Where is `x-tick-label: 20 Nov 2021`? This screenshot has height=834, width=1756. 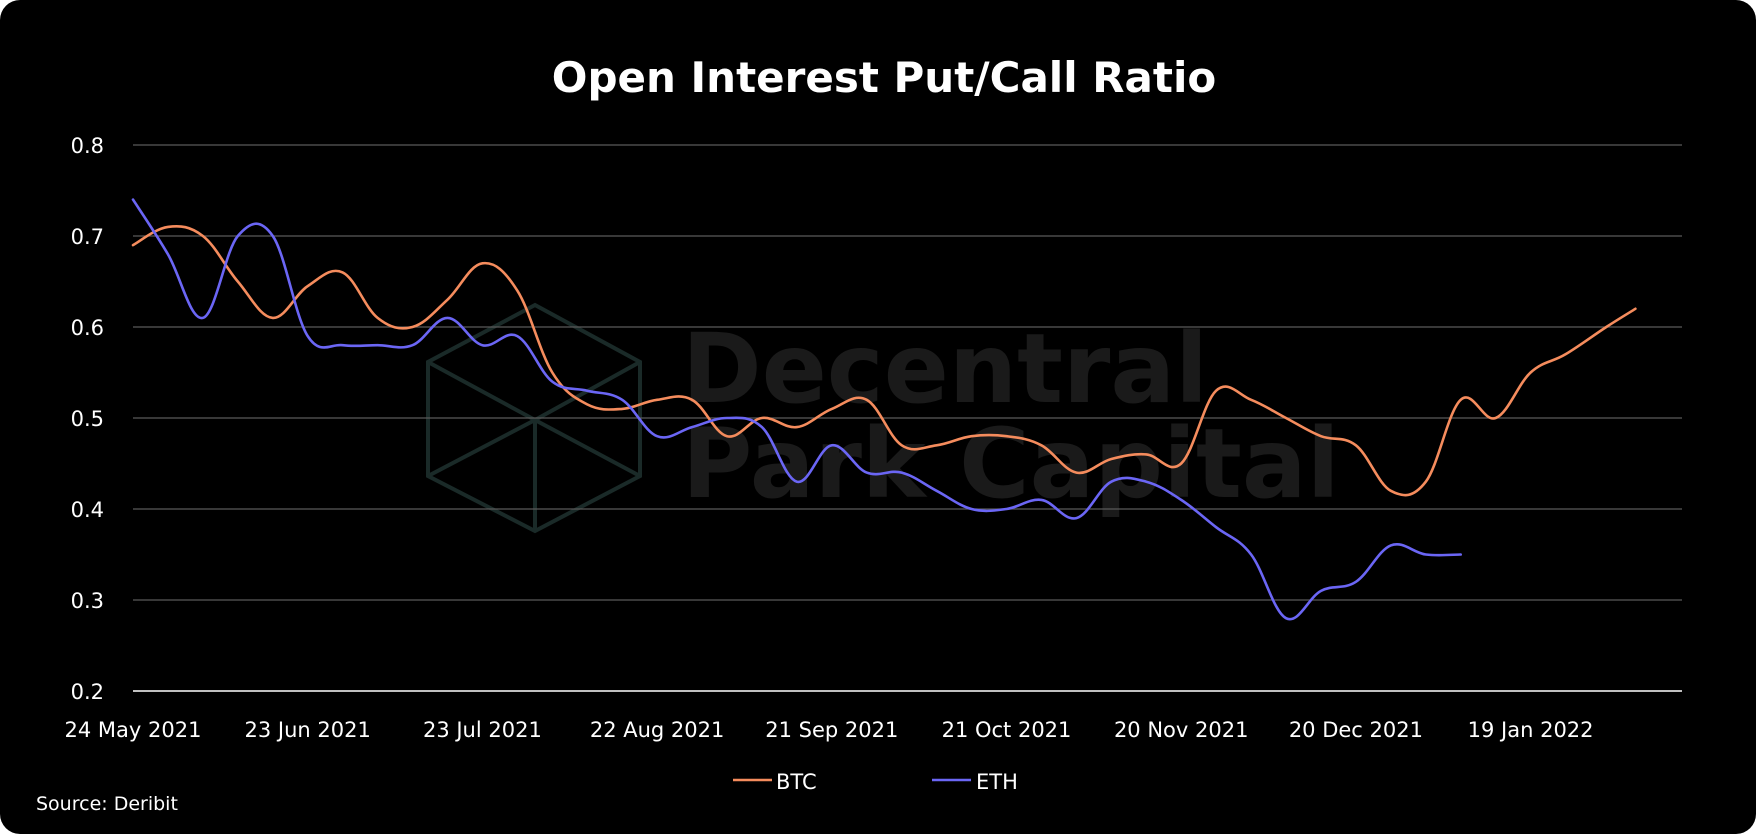
x-tick-label: 20 Nov 2021 is located at coordinates (1181, 730).